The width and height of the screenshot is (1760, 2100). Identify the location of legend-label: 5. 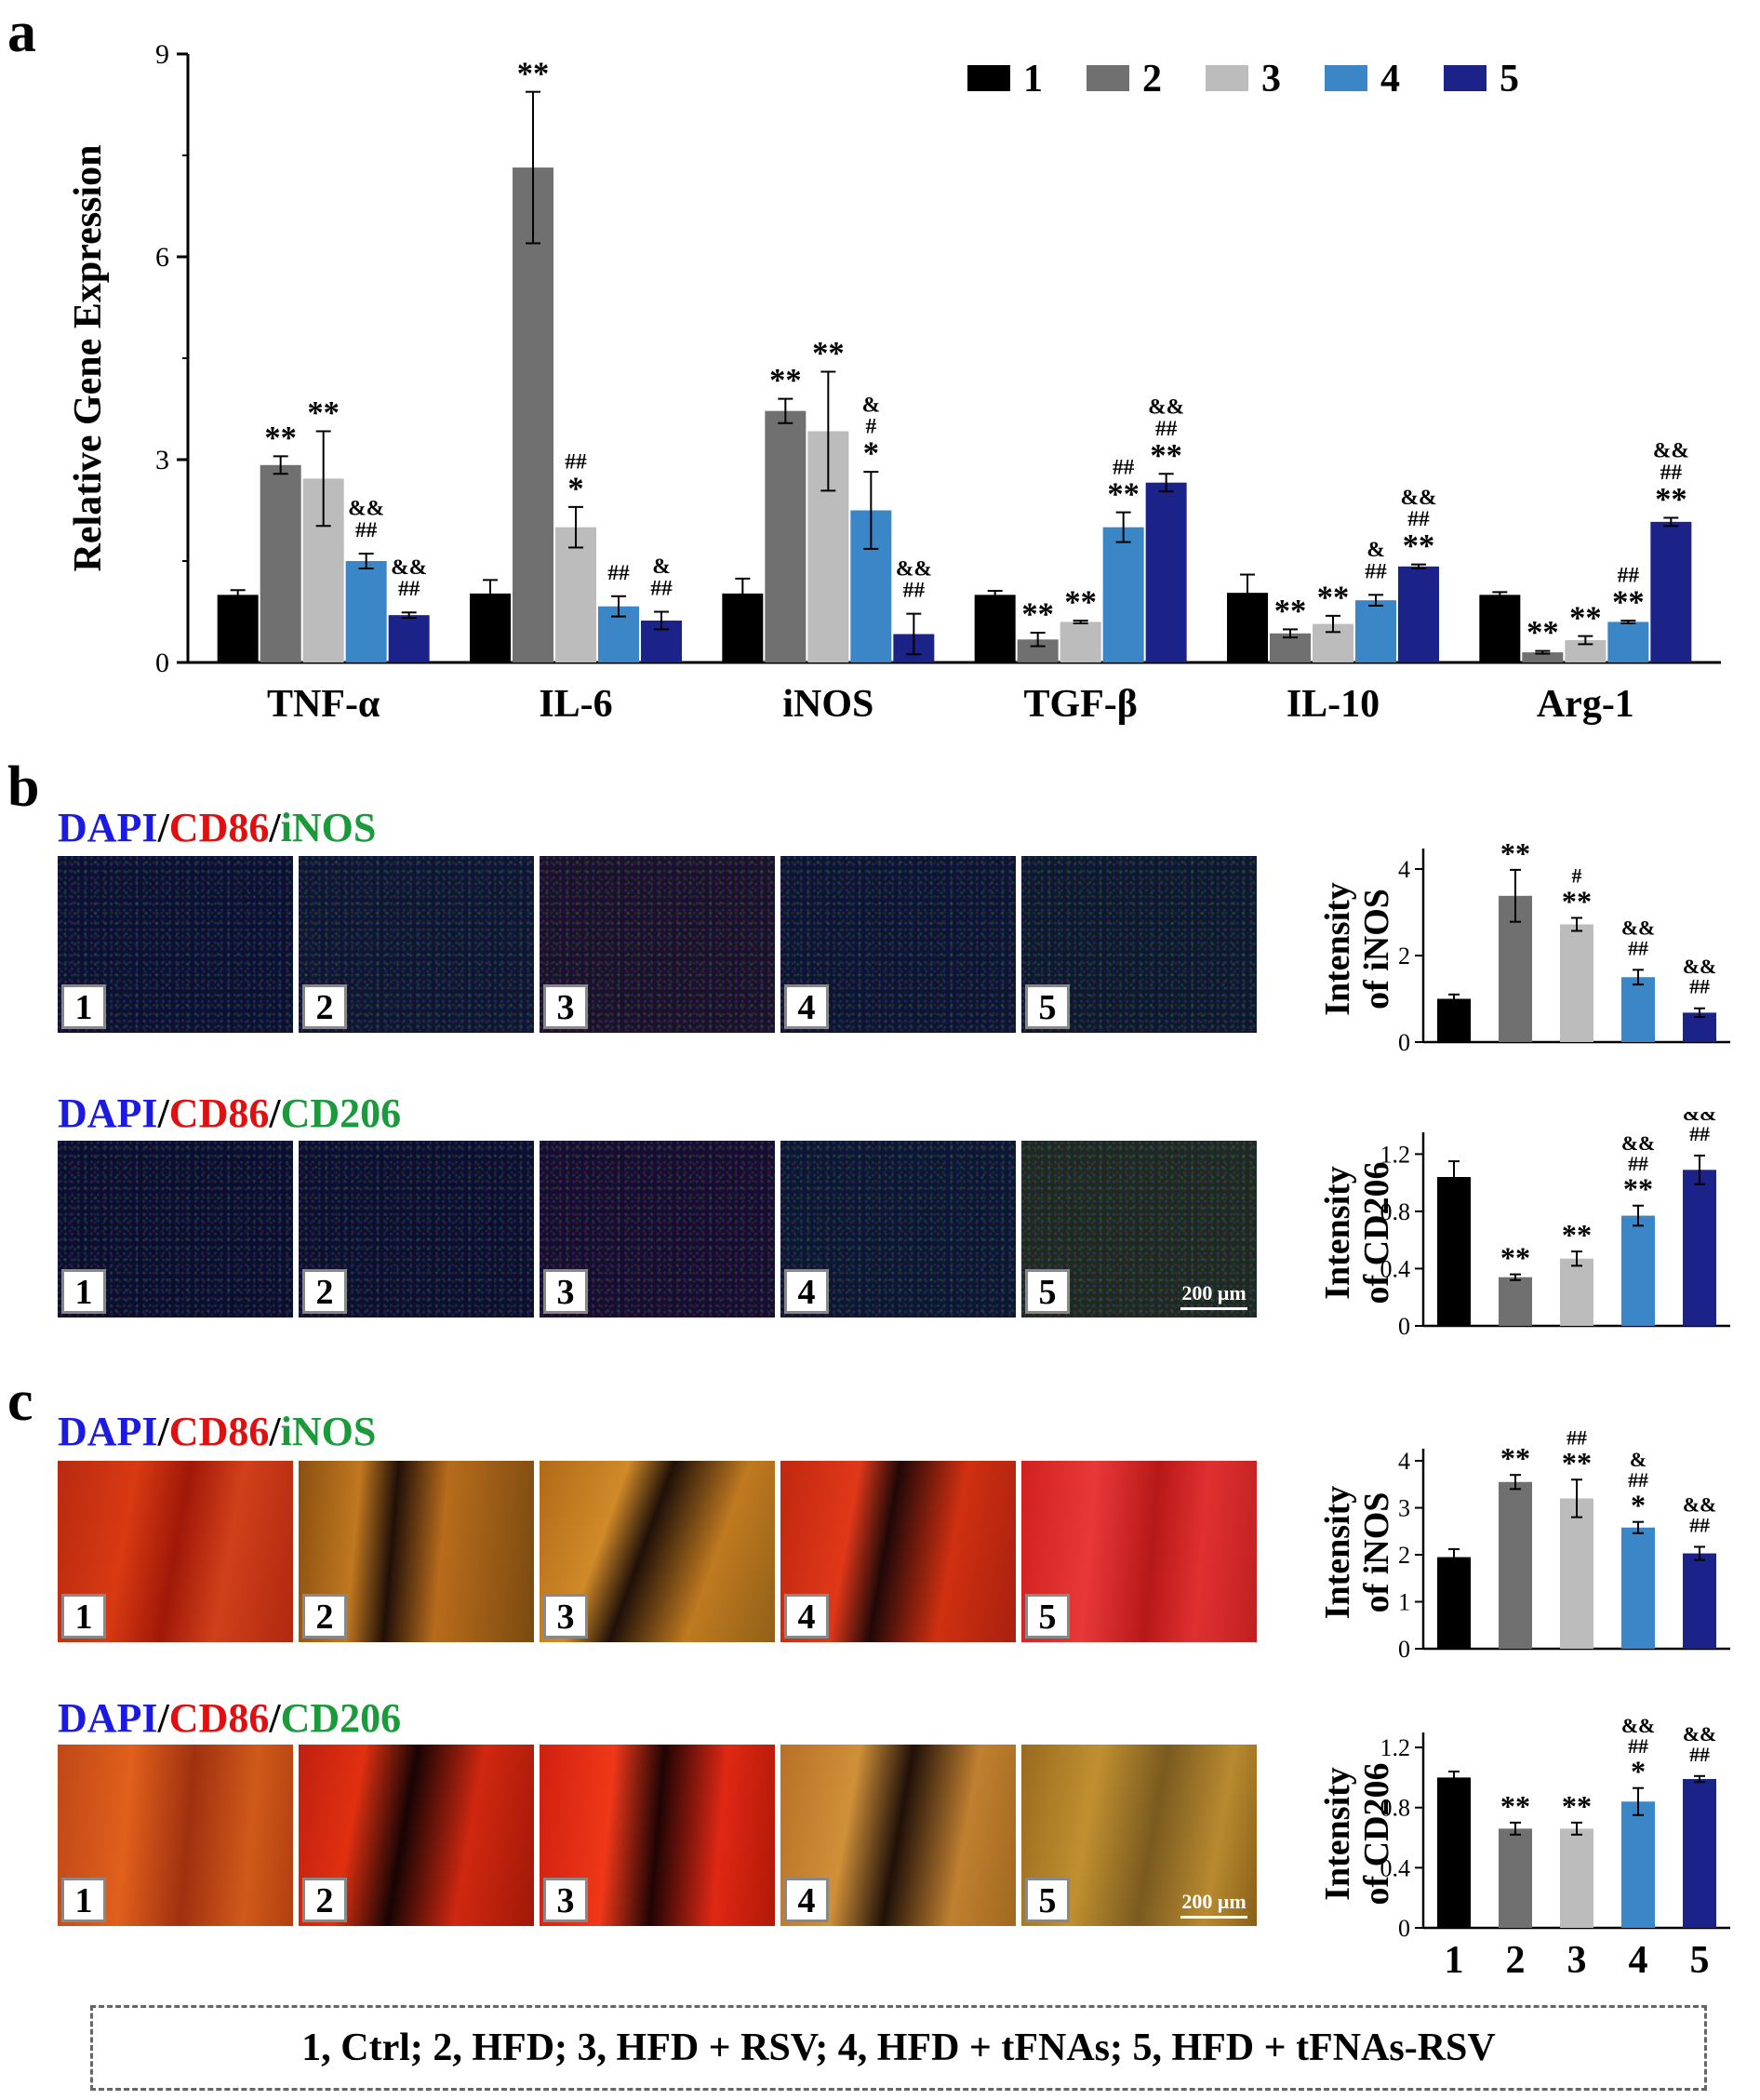
(1509, 79).